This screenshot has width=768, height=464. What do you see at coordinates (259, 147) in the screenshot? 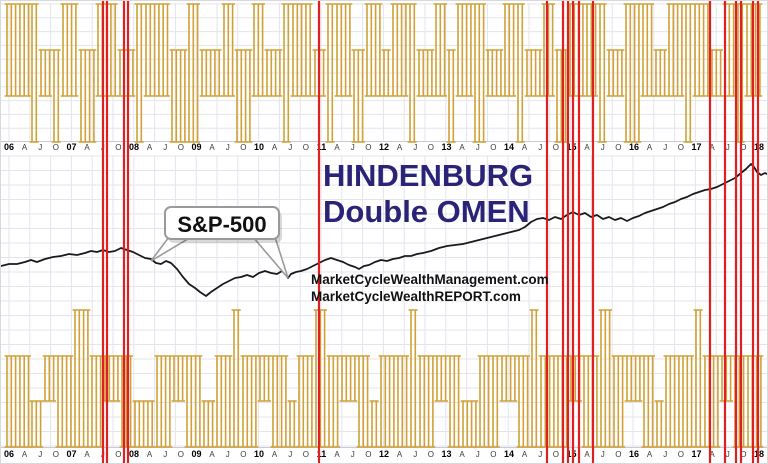
I see `axis-label-year: 10` at bounding box center [259, 147].